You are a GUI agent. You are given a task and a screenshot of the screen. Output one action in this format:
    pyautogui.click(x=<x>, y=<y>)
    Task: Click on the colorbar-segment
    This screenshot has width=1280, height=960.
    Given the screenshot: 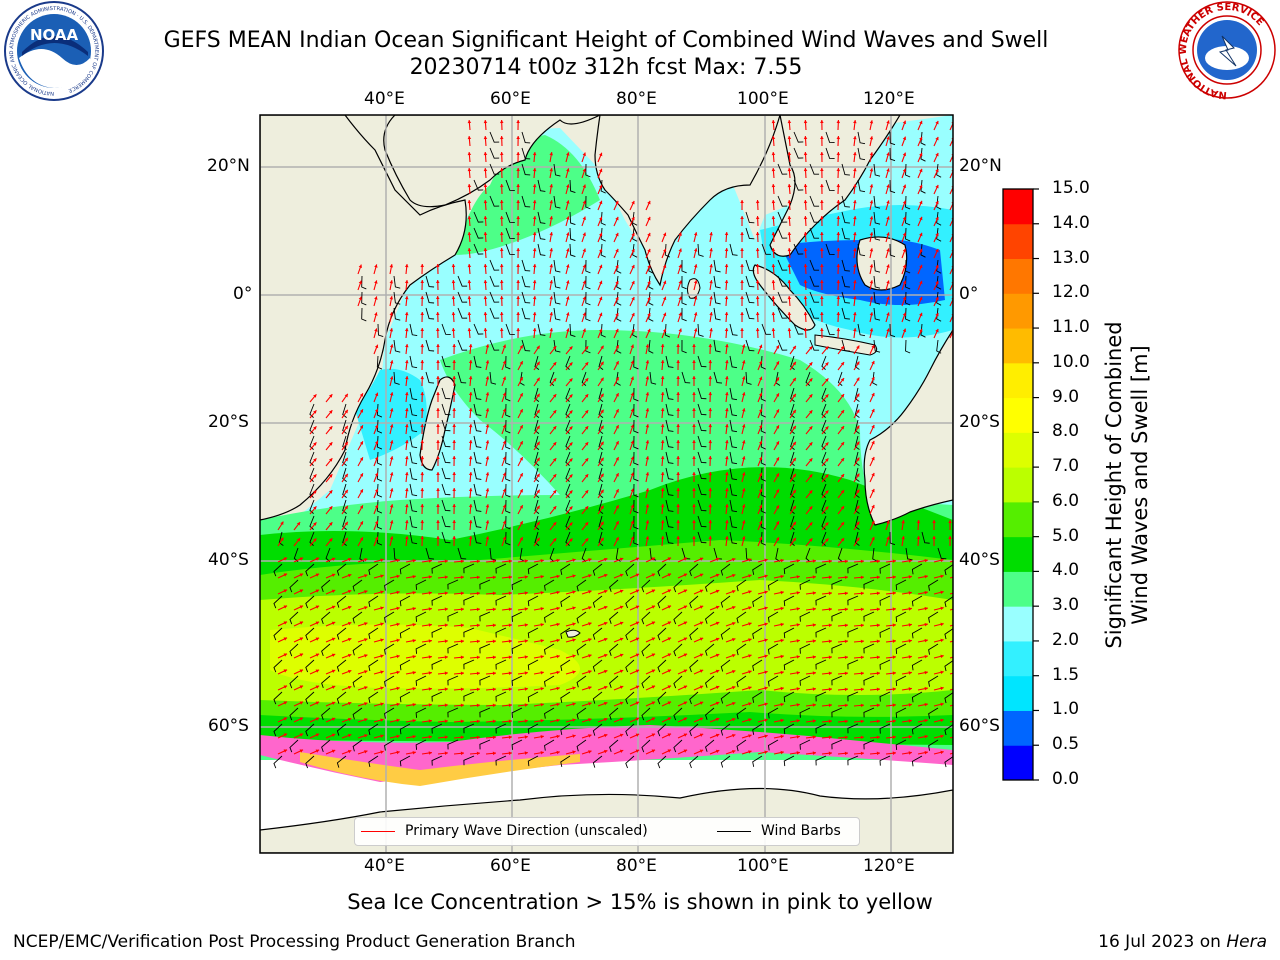 What is the action you would take?
    pyautogui.click(x=1018, y=241)
    